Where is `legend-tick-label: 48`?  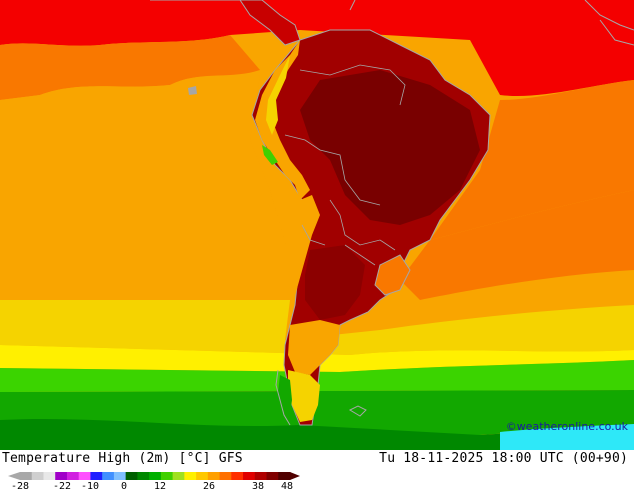 legend-tick-label: 48 is located at coordinates (287, 485).